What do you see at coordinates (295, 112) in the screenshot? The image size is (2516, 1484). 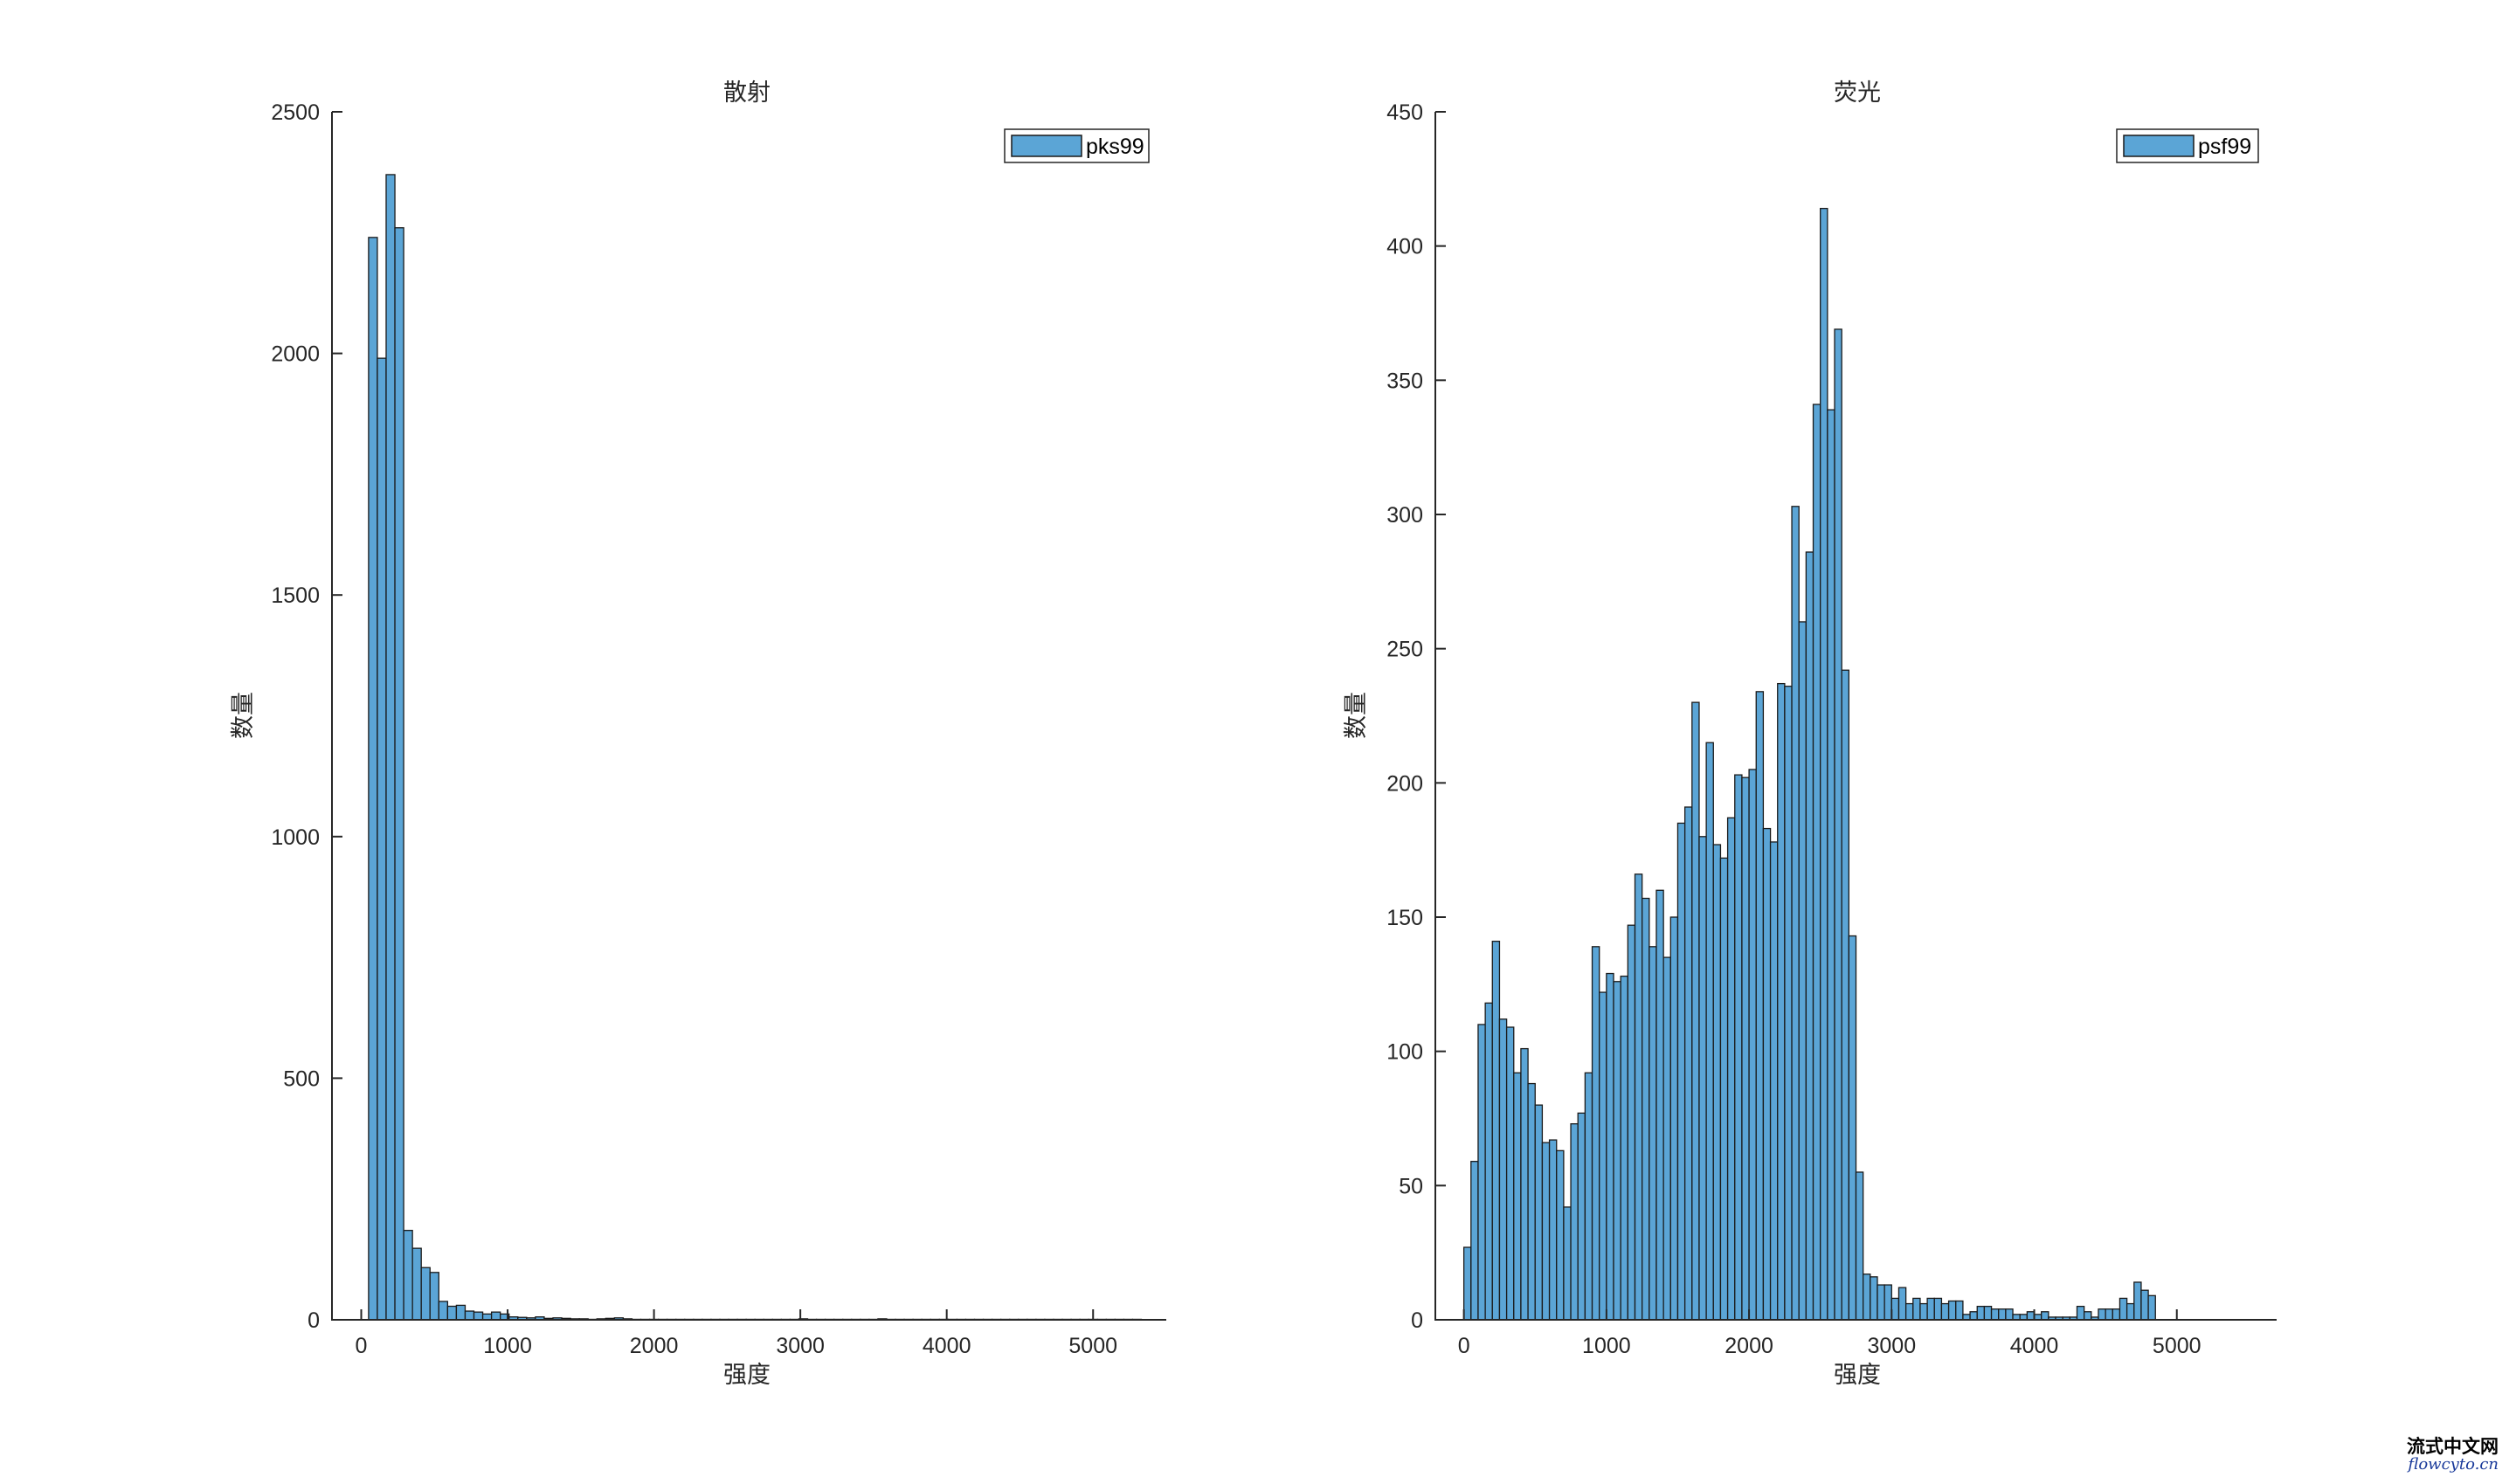 I see `y-tick-label: 2500` at bounding box center [295, 112].